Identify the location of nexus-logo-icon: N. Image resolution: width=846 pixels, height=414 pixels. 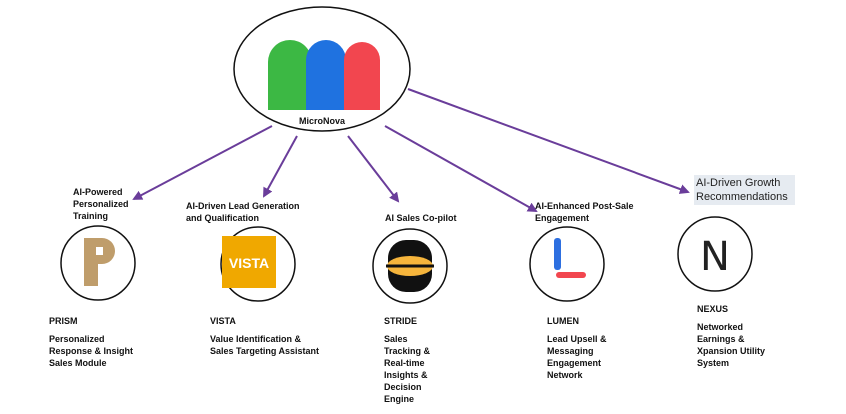
(715, 257).